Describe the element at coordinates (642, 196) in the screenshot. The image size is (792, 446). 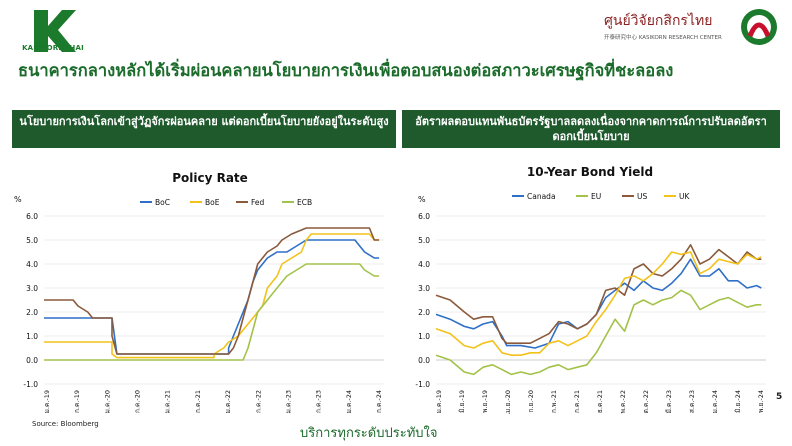
I see `legend-label: US` at that location.